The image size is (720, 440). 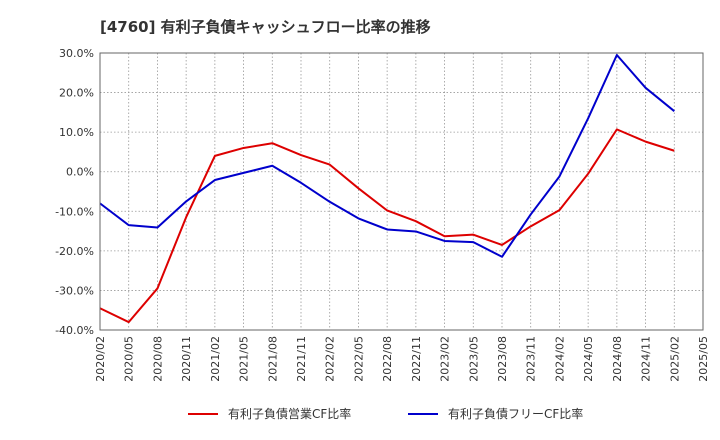 What do you see at coordinates (100, 359) in the screenshot?
I see `x-tick-label: 2020/02` at bounding box center [100, 359].